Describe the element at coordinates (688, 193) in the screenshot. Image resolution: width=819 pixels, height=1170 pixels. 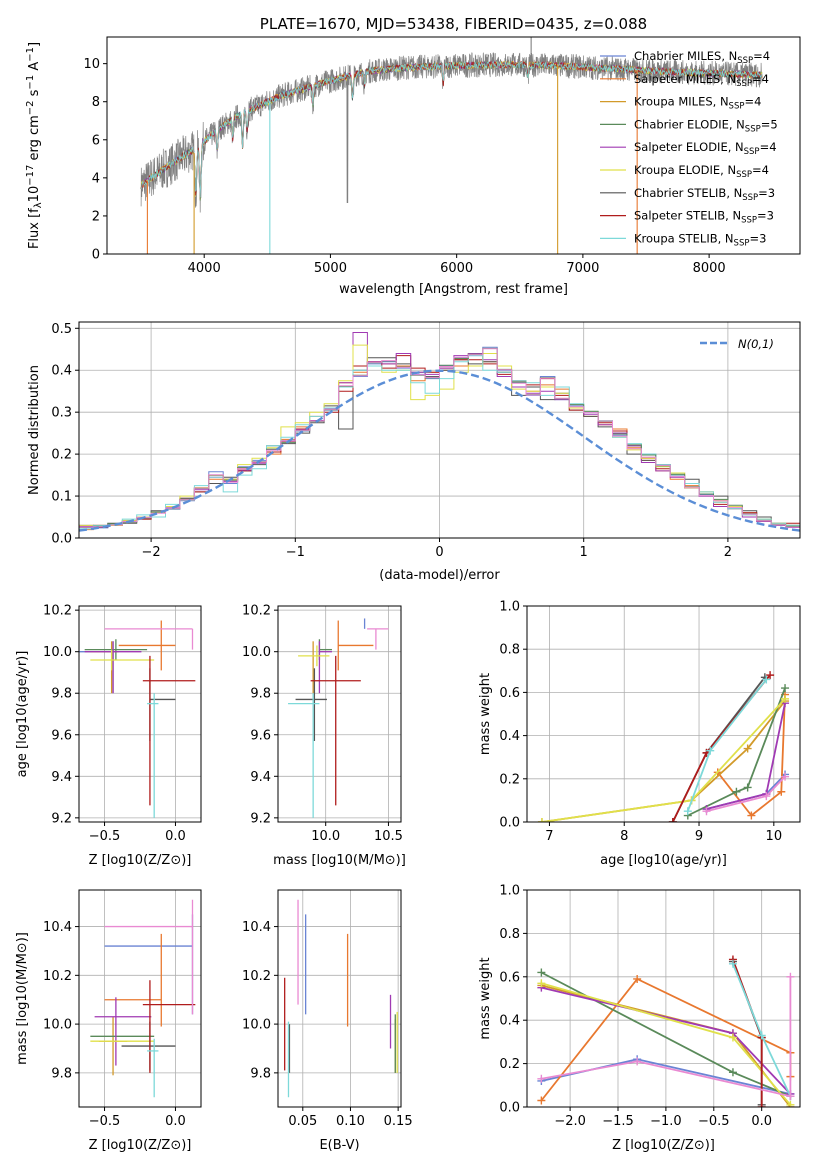
I see `legend-label: Chabrier STELIB, N` at that location.